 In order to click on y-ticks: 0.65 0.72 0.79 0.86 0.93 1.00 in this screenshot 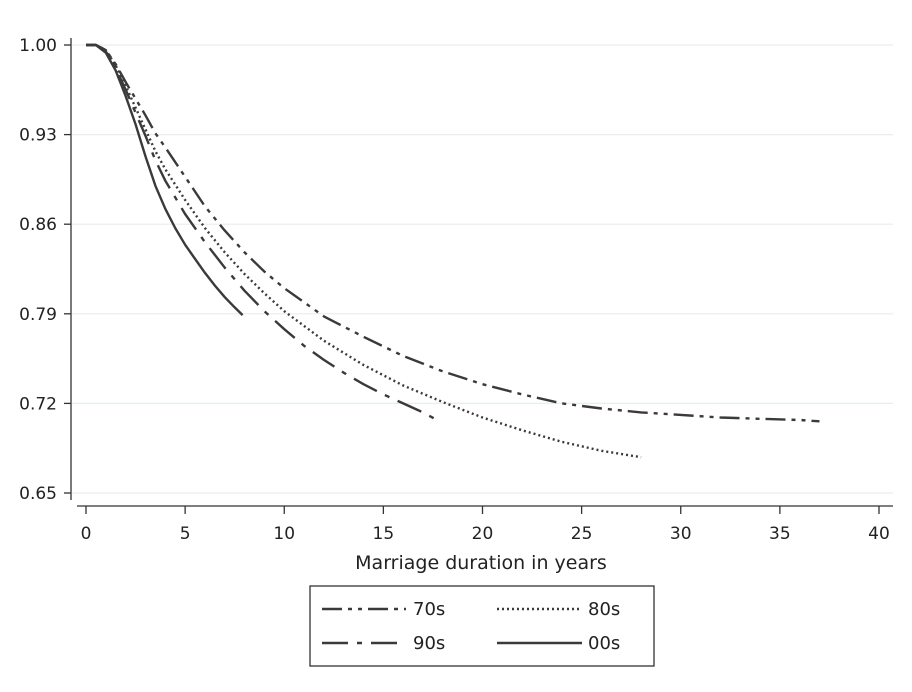, I will do `click(45, 270)`.